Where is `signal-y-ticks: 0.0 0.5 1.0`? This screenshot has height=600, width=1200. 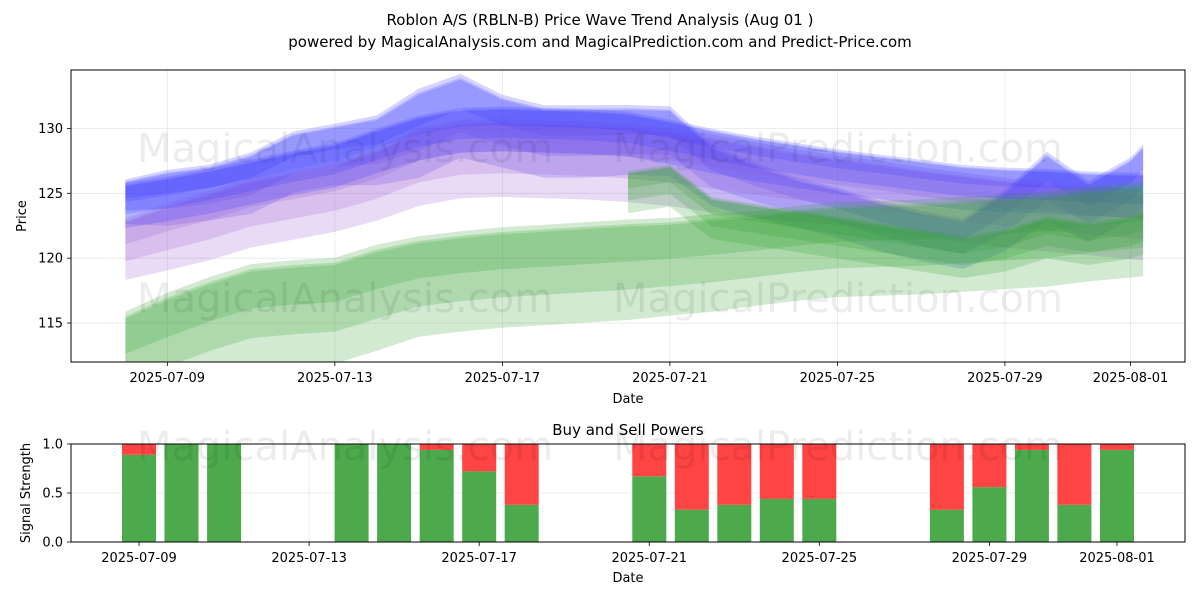 signal-y-ticks: 0.0 0.5 1.0 is located at coordinates (56, 494).